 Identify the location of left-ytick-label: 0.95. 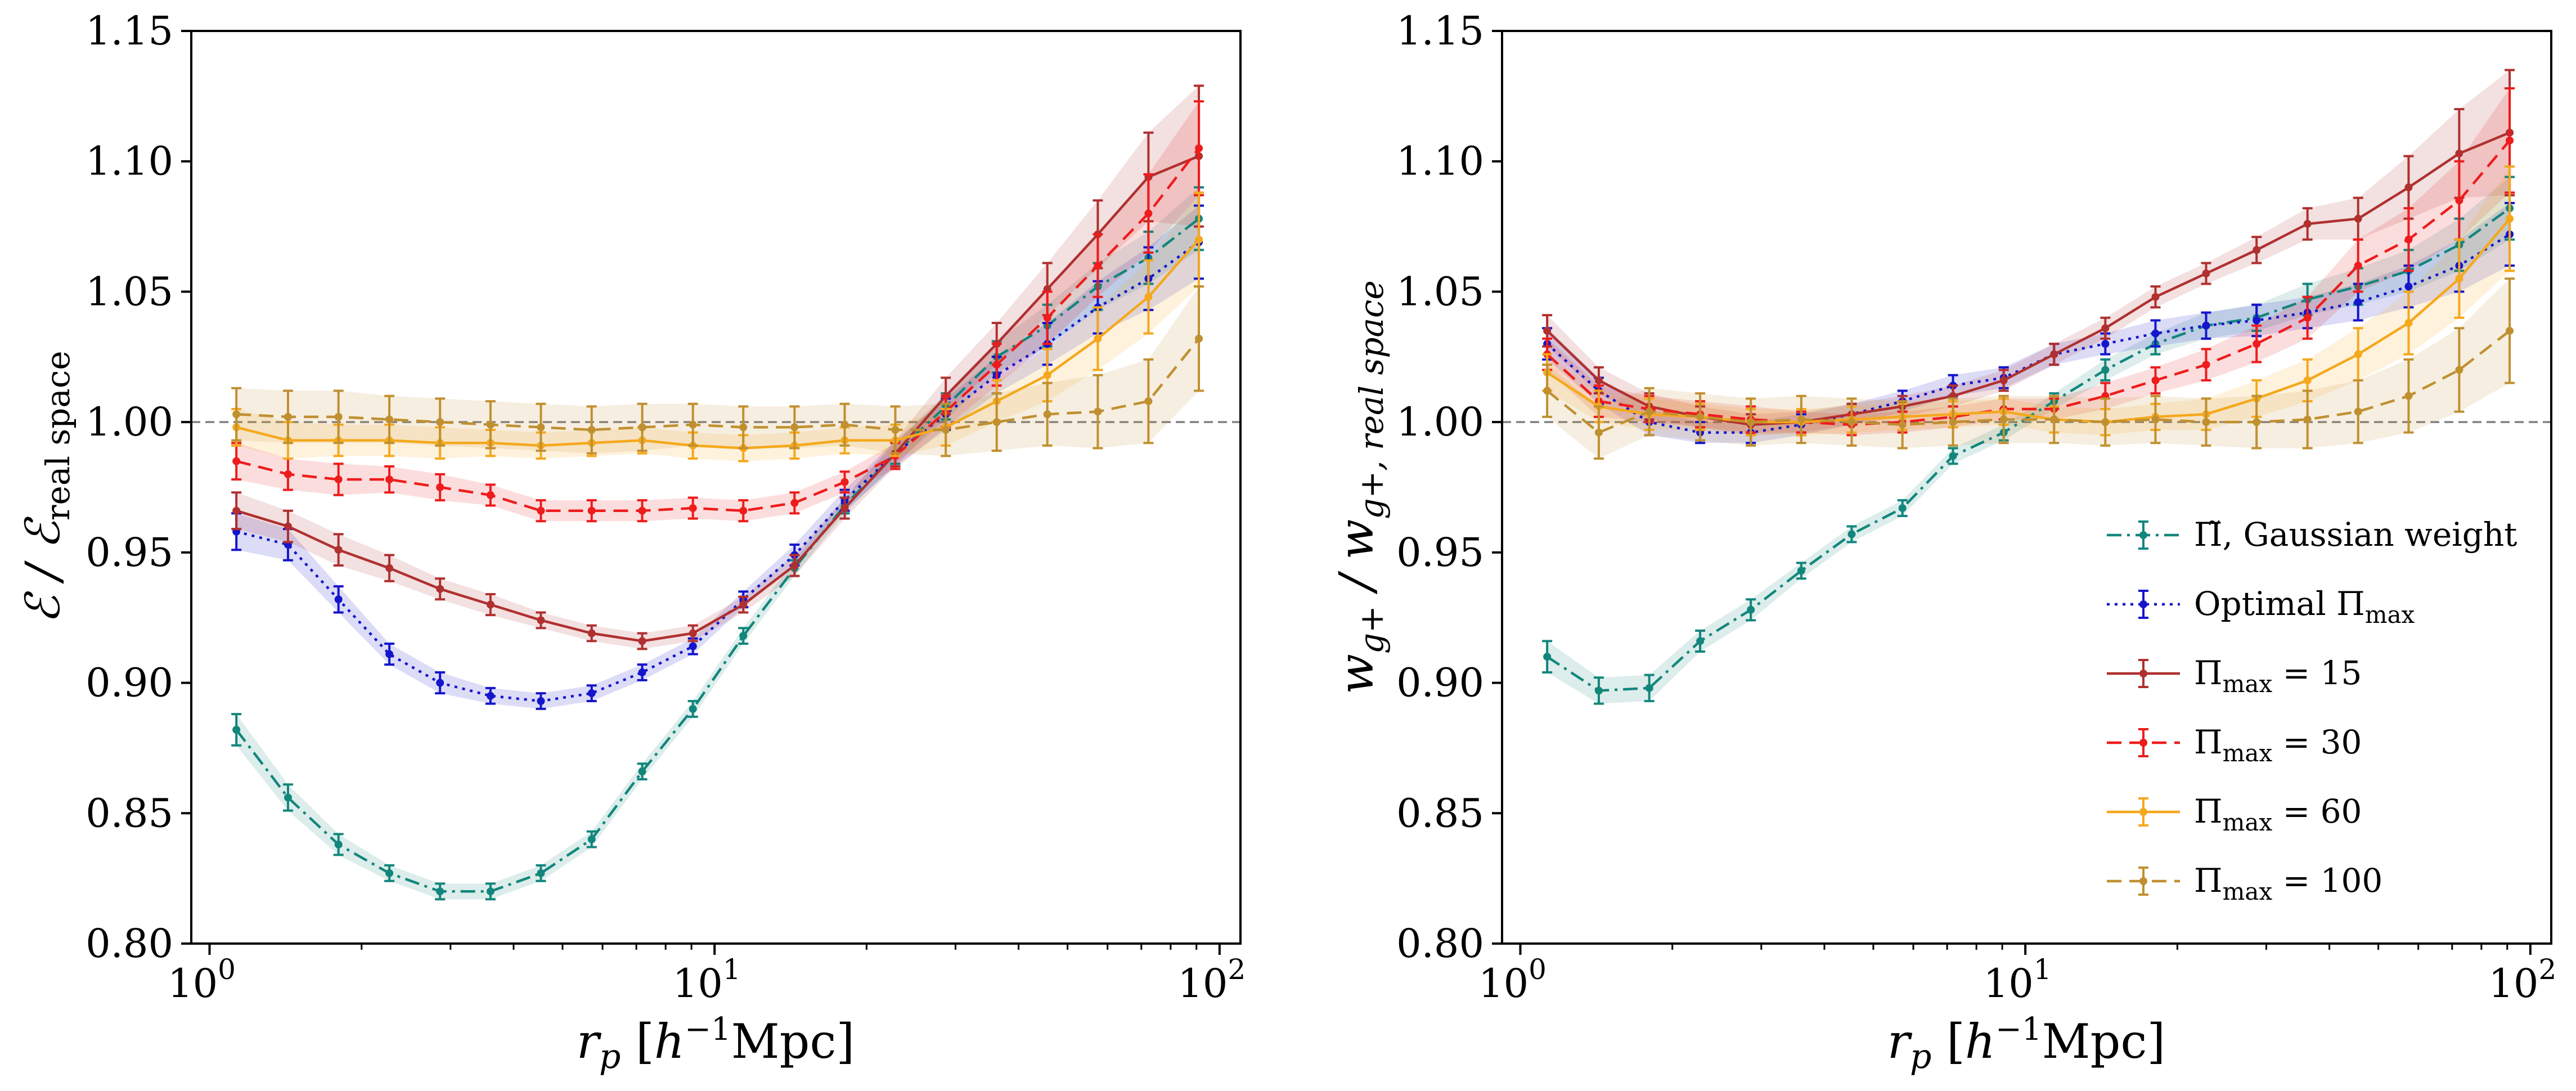
(129, 552).